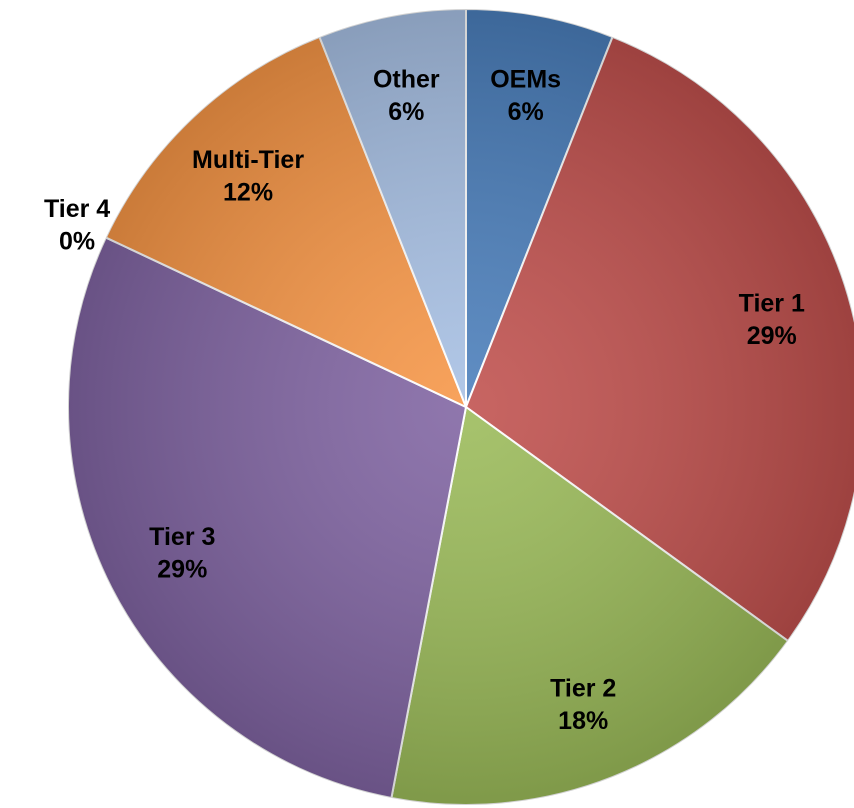 This screenshot has height=808, width=854. I want to click on slice-value: 18%, so click(583, 720).